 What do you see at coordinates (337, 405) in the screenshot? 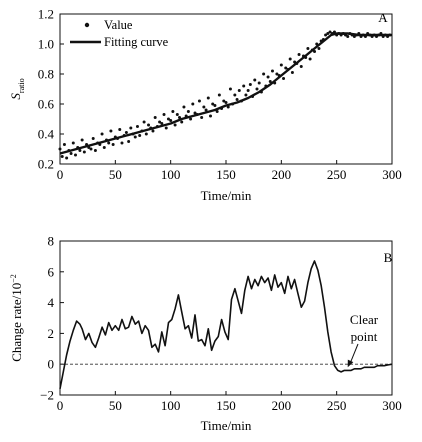
I see `panel-b-x-tick-label: 250` at bounding box center [337, 405].